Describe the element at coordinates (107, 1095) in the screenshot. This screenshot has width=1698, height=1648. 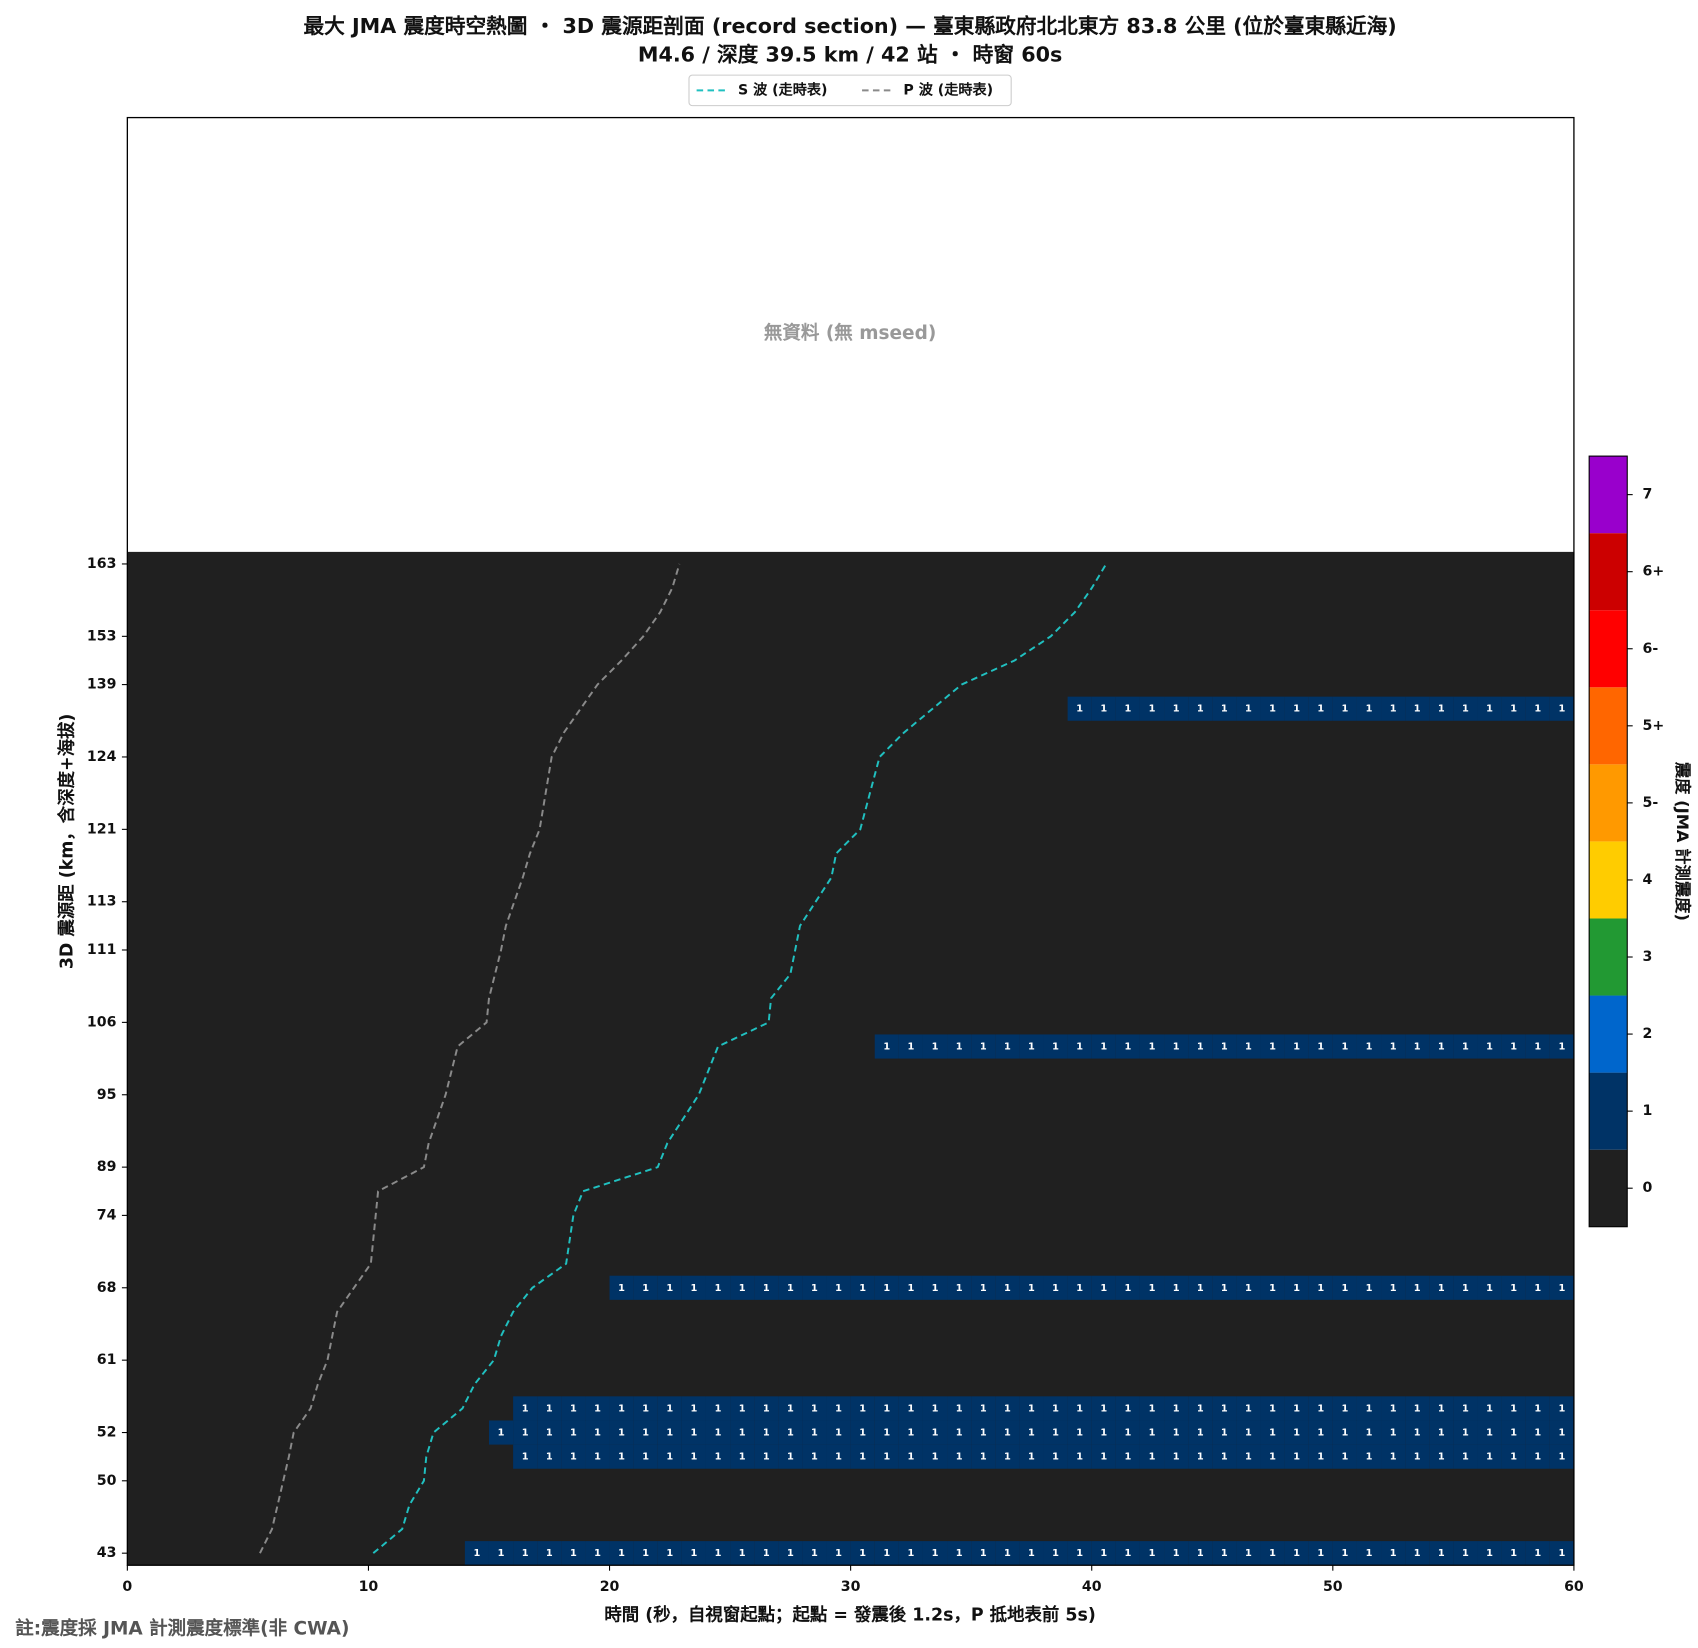
I see `y-tick-label: 95` at that location.